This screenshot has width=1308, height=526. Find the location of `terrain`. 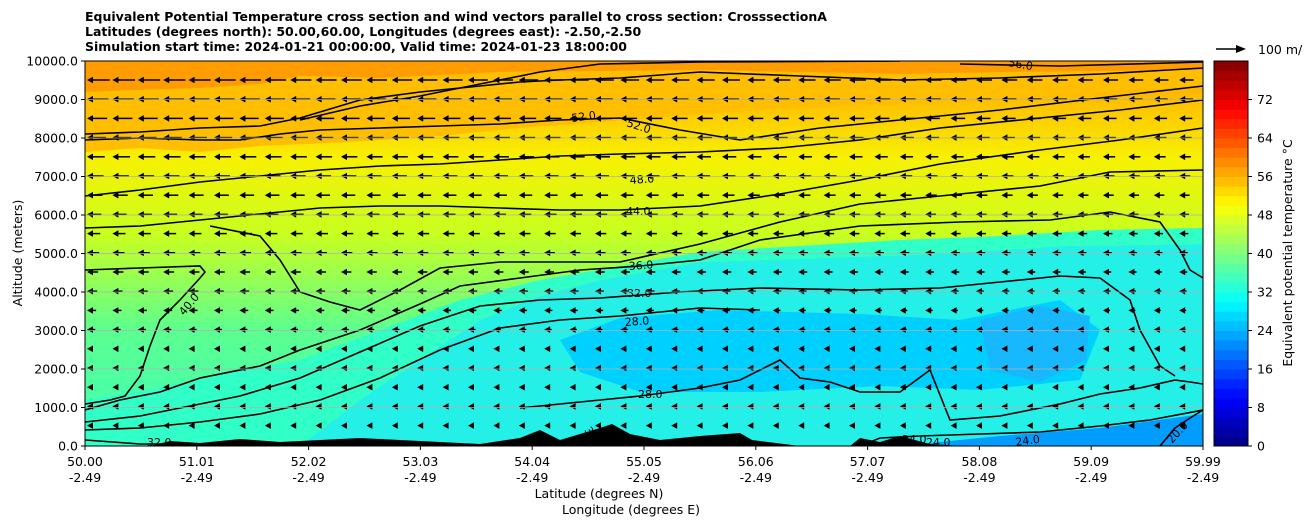

terrain is located at coordinates (475, 435).